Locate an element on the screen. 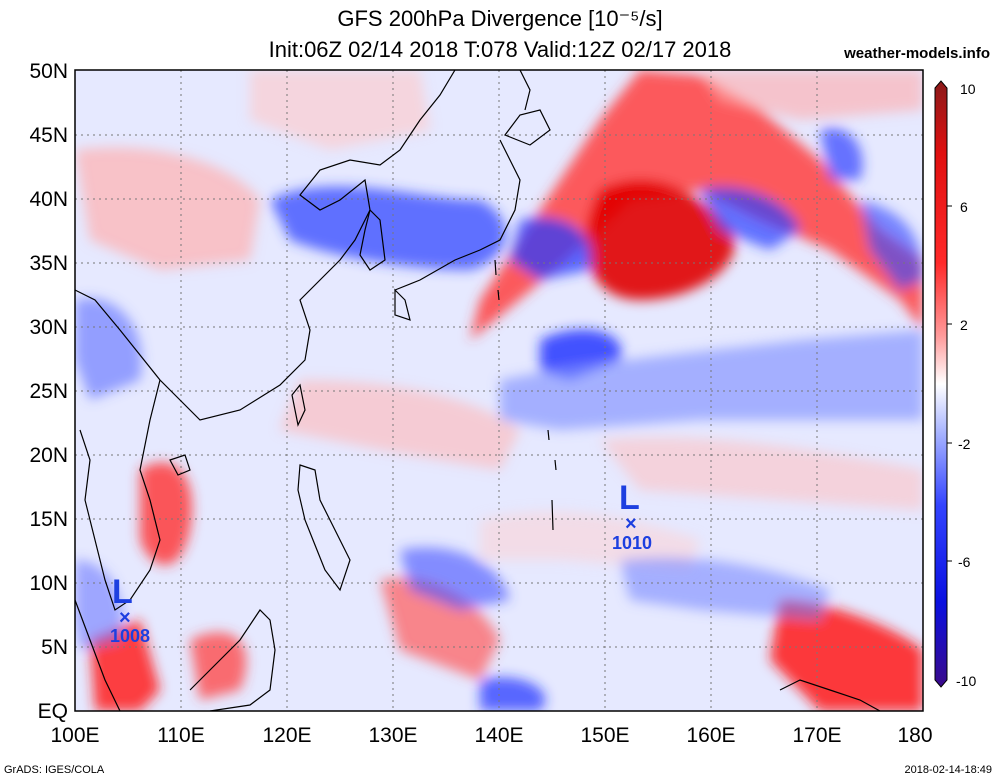  coast-philippines is located at coordinates (324, 528).